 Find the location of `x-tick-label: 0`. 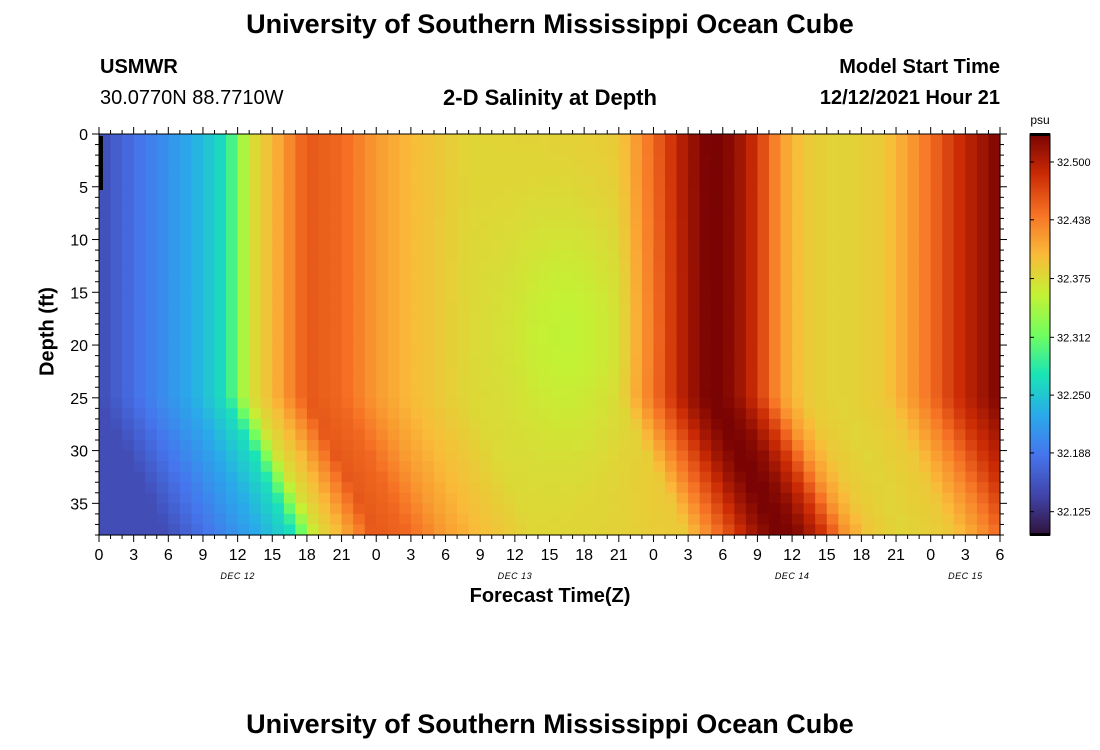

x-tick-label: 0 is located at coordinates (99, 555).